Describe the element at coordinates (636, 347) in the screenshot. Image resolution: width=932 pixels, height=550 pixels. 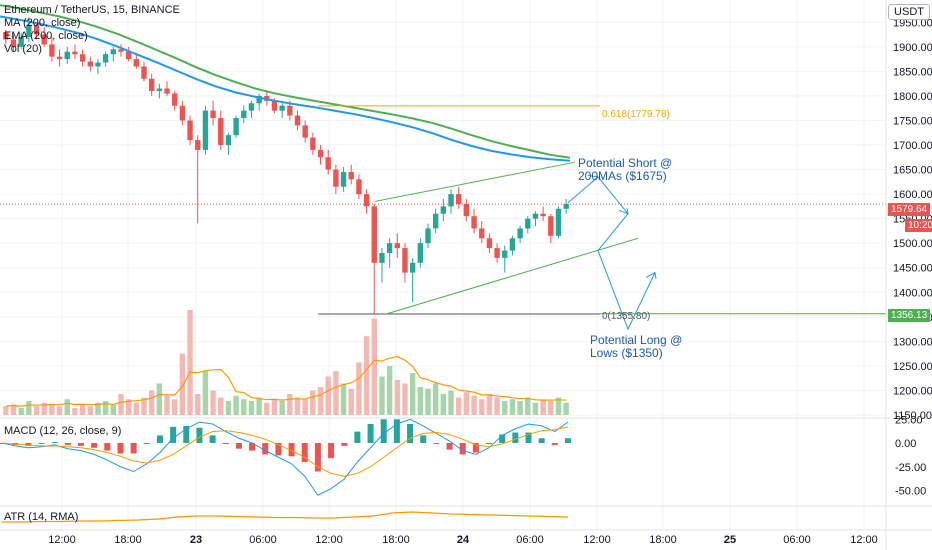
I see `long-annotation: Potential Long @ Lows ($1350)` at that location.